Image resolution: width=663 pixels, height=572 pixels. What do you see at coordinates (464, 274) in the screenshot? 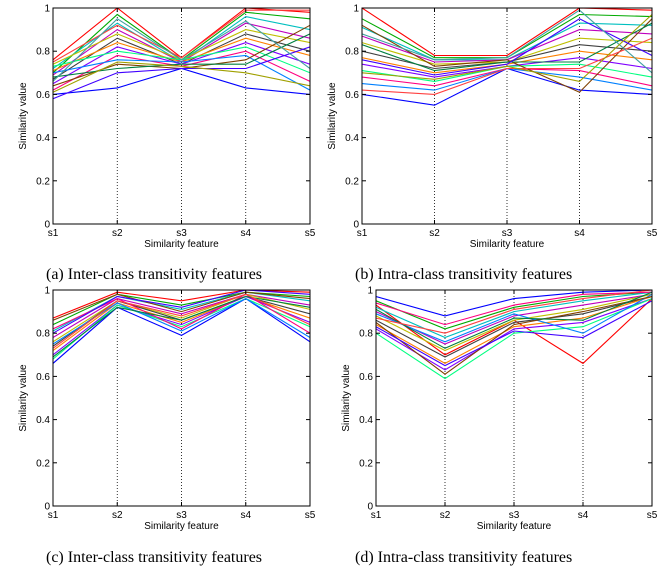
I see `caption-b: (b) Intra-class transitivity features` at bounding box center [464, 274].